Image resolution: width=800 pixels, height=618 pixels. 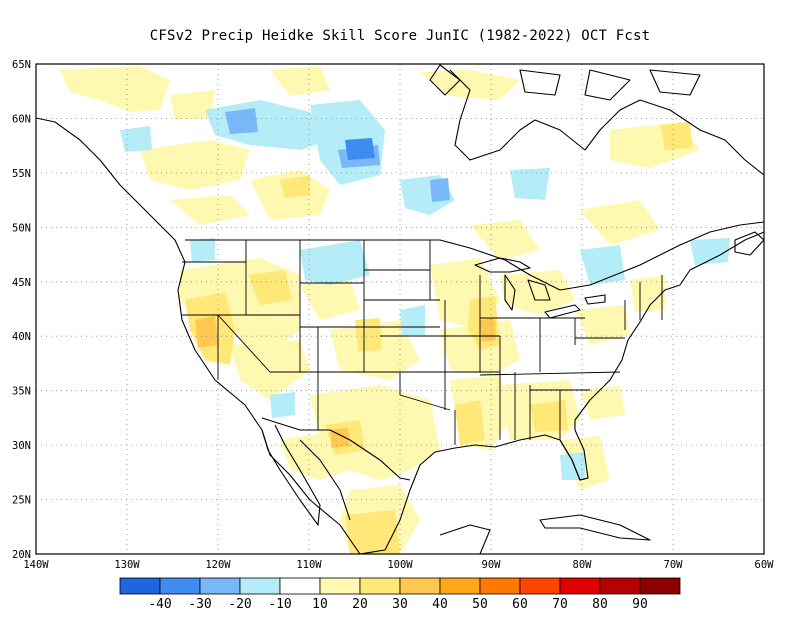 What do you see at coordinates (239, 604) in the screenshot?
I see `legend-tick-label: -20` at bounding box center [239, 604].